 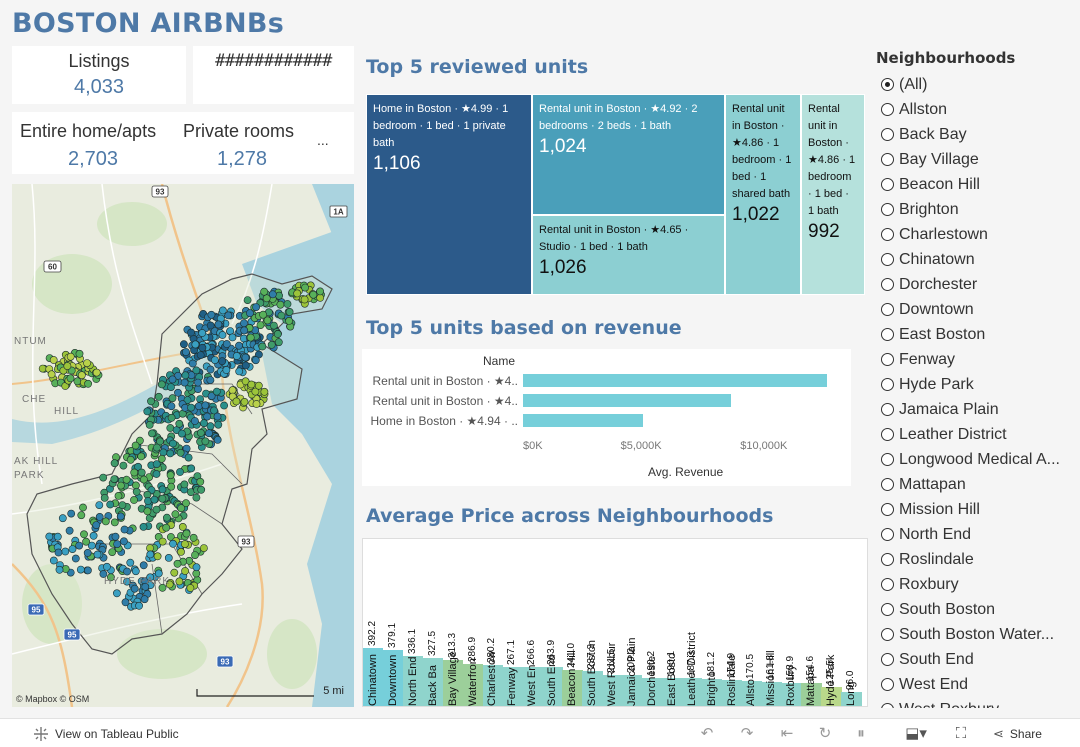 I want to click on filter-option: Jamaica Plain, so click(x=975, y=409).